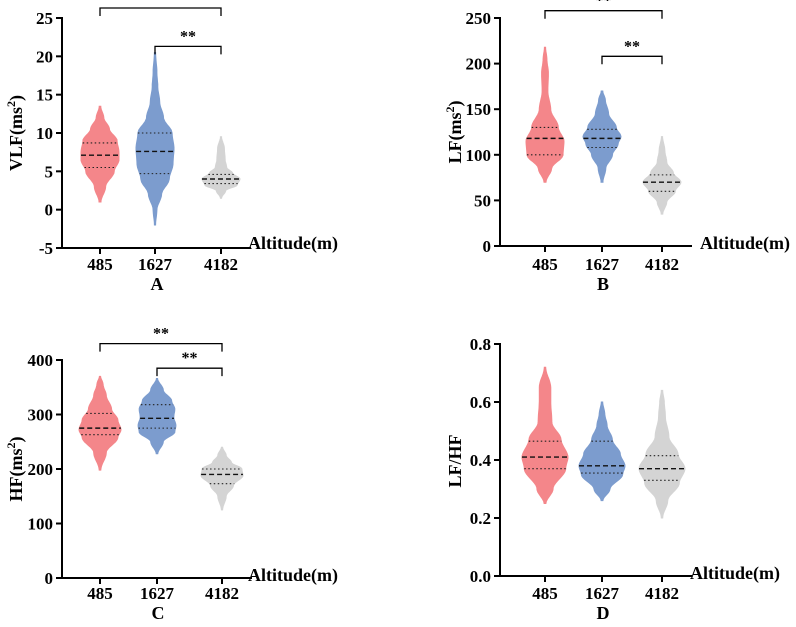  Describe the element at coordinates (41, 360) in the screenshot. I see `y-tick-label: 400` at that location.